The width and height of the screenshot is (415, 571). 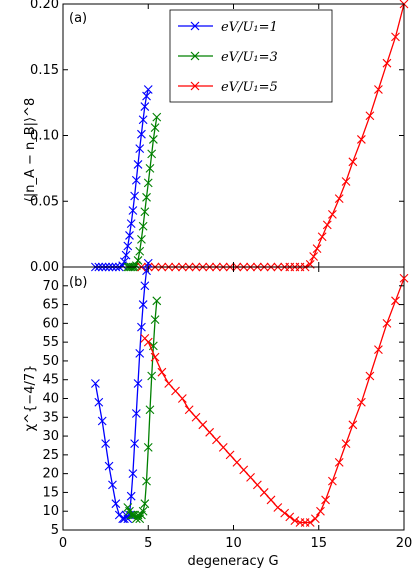 I want to click on panel-b-y-axis-label: χ^{−4/7}, so click(x=30, y=398).